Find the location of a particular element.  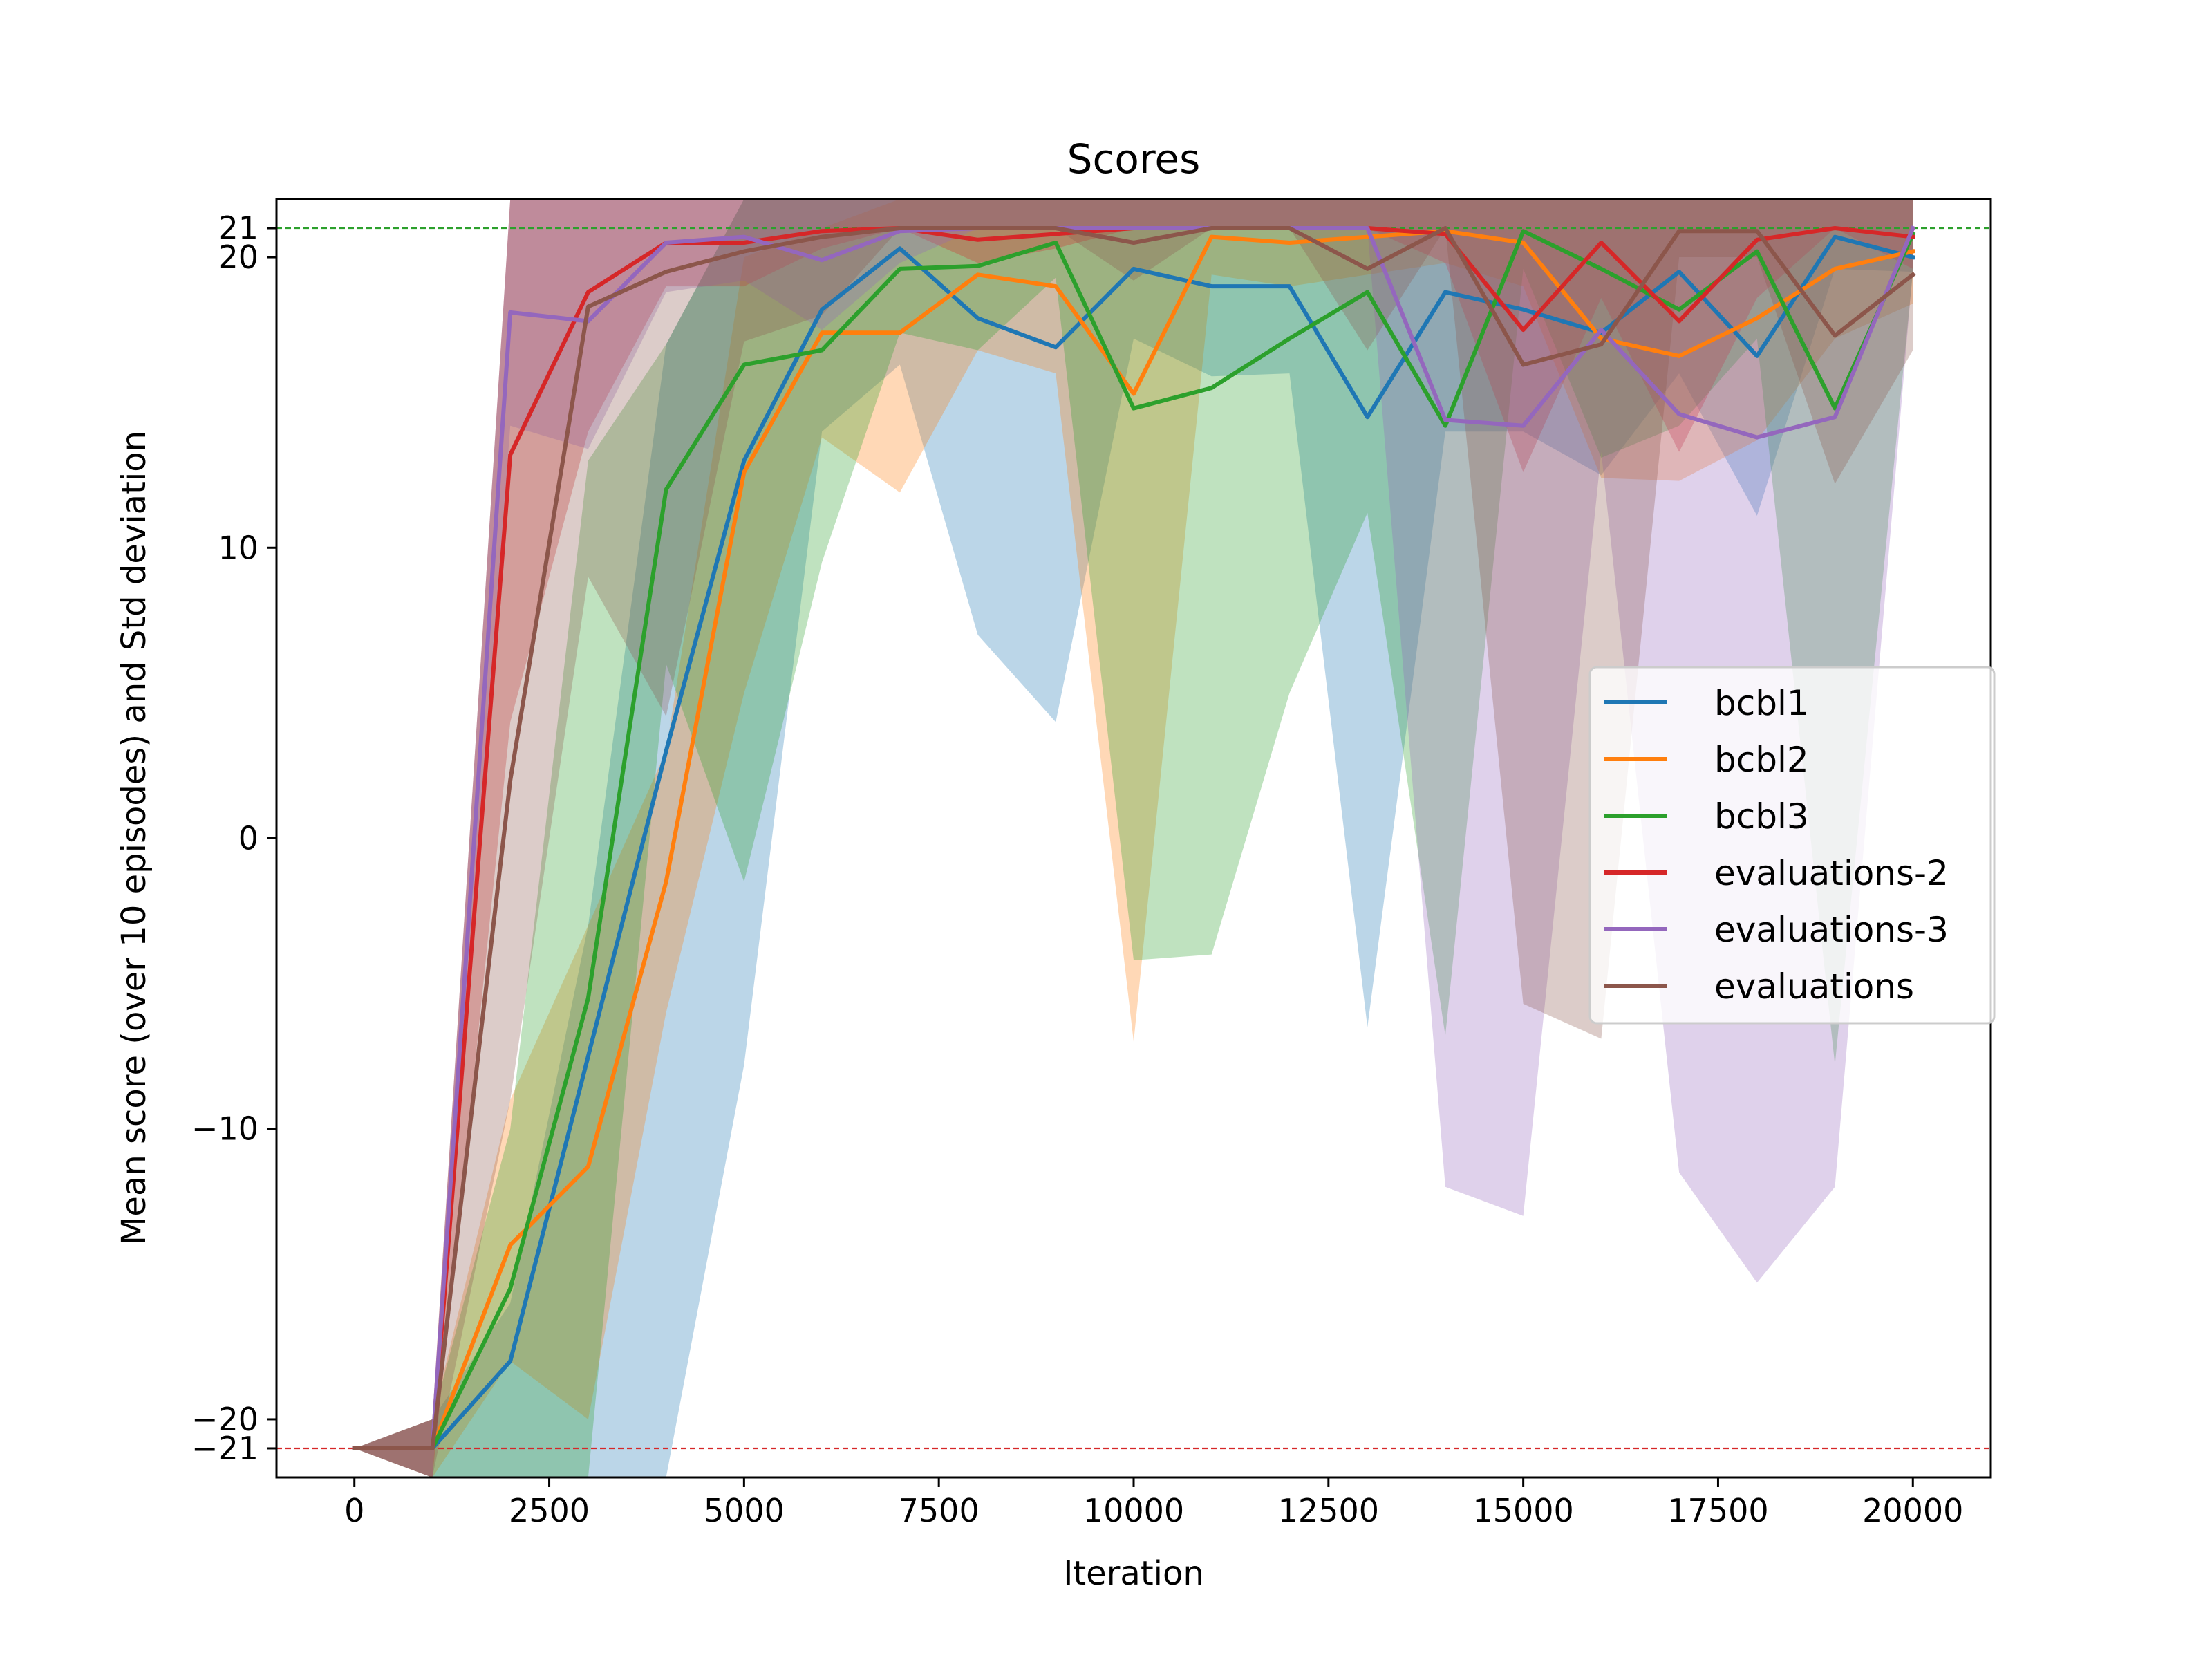

y-tick-label: 0 is located at coordinates (249, 839).